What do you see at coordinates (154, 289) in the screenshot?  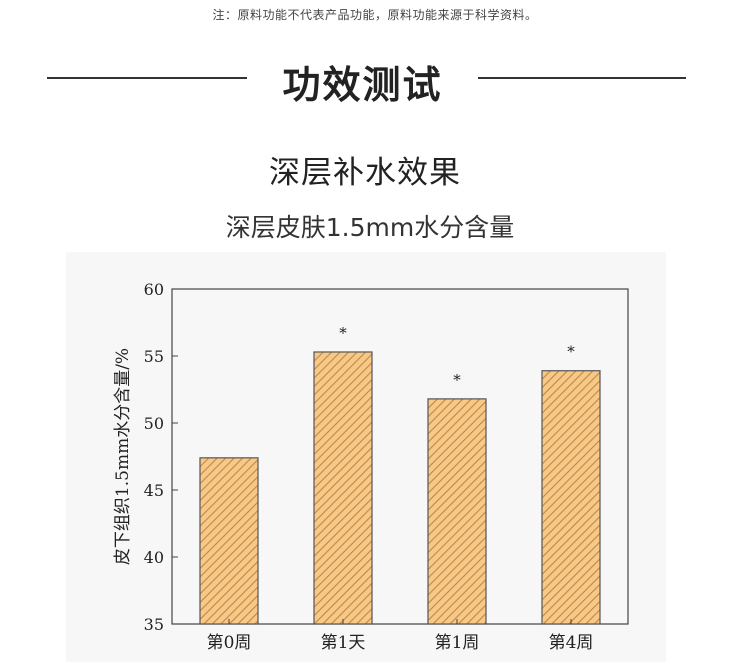 I see `y-tick-label: 60` at bounding box center [154, 289].